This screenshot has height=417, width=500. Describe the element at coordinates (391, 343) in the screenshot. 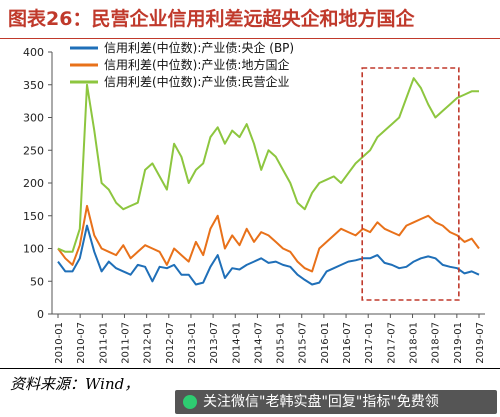

I see `x-tick-label: 2017-07` at that location.